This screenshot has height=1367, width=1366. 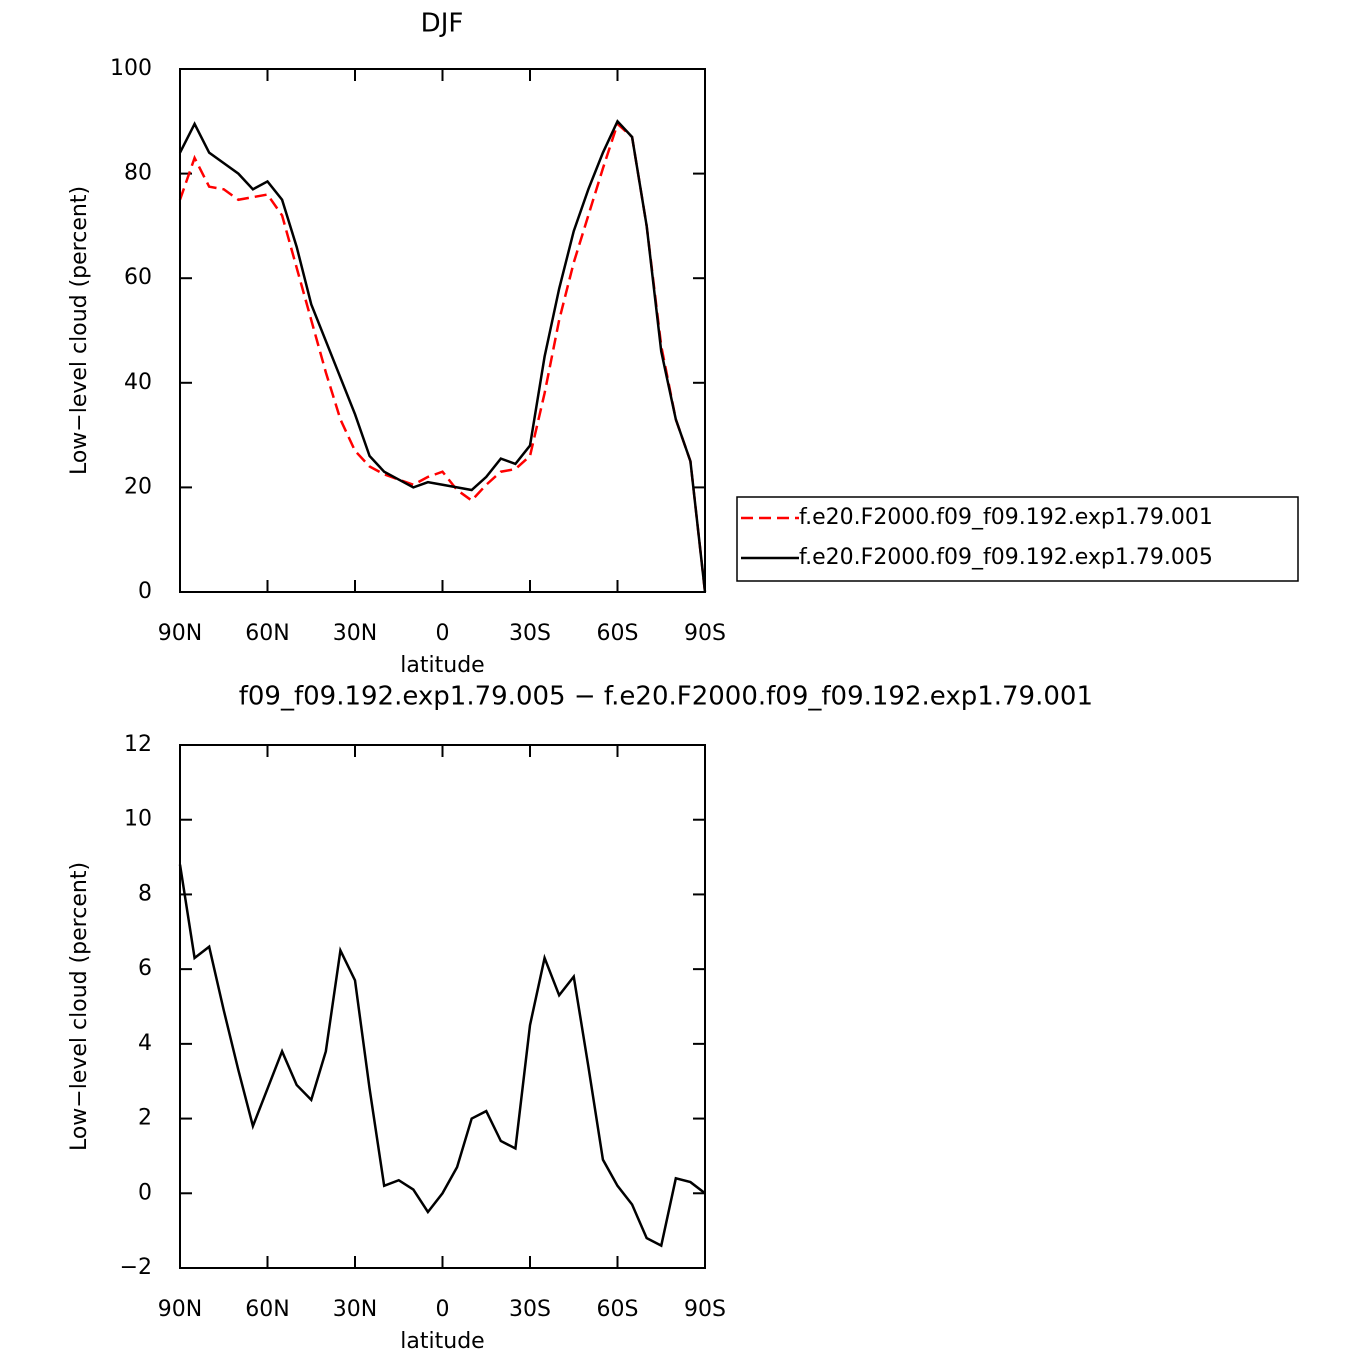 What do you see at coordinates (138, 819) in the screenshot?
I see `y-tick-label: 10` at bounding box center [138, 819].